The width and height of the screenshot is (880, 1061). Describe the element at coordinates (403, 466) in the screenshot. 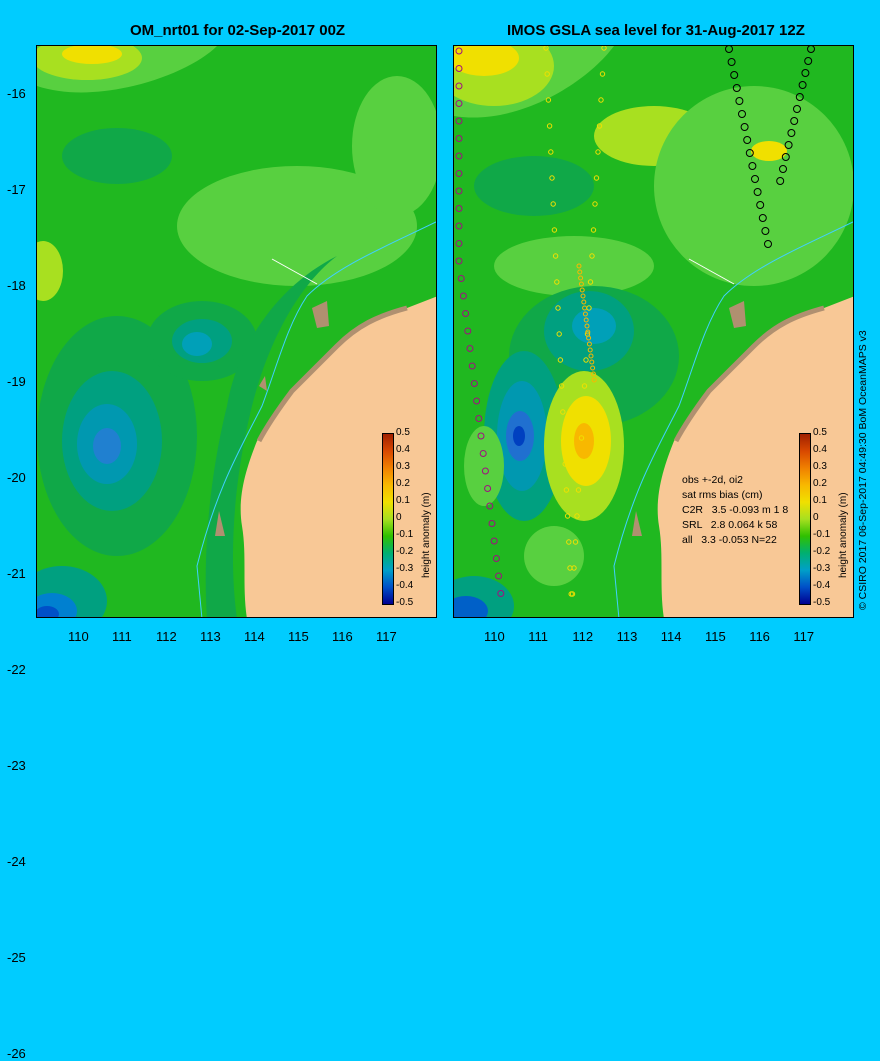

I see `left-colorbar-label: 0.3` at that location.